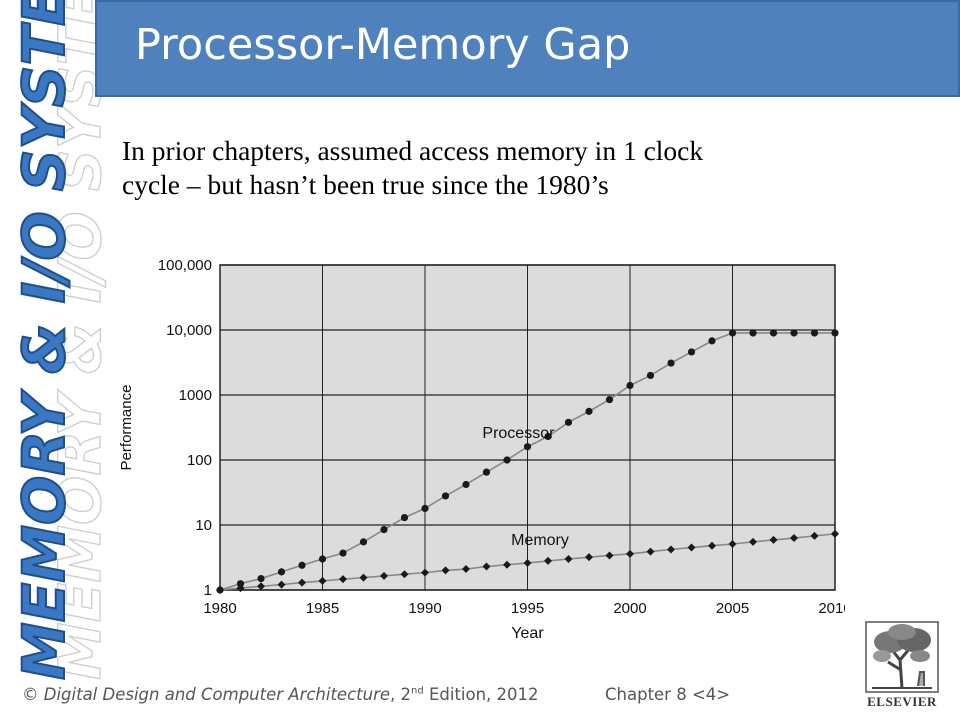 The width and height of the screenshot is (960, 720). What do you see at coordinates (540, 540) in the screenshot?
I see `series-label-memory: Memory` at bounding box center [540, 540].